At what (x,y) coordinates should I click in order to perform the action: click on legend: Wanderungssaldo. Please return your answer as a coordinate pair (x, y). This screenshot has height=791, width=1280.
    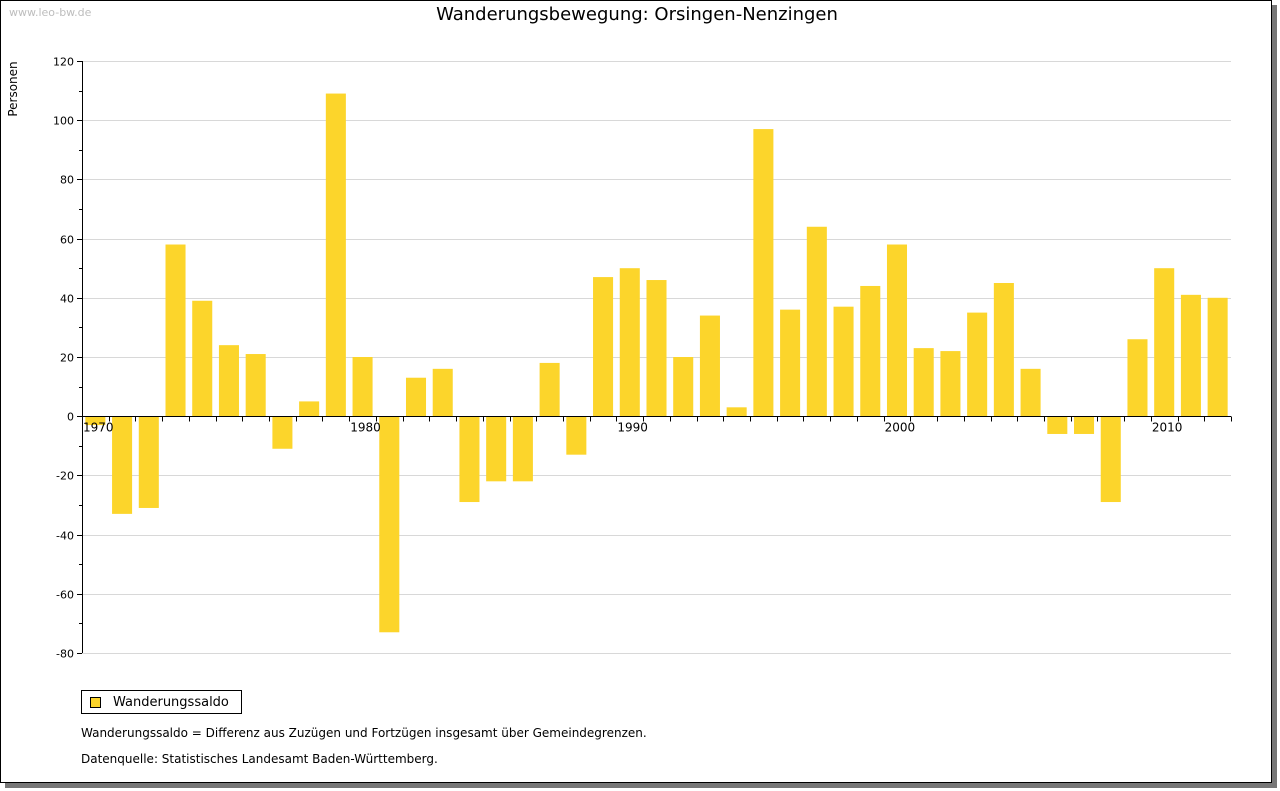
    Looking at the image, I should click on (161, 702).